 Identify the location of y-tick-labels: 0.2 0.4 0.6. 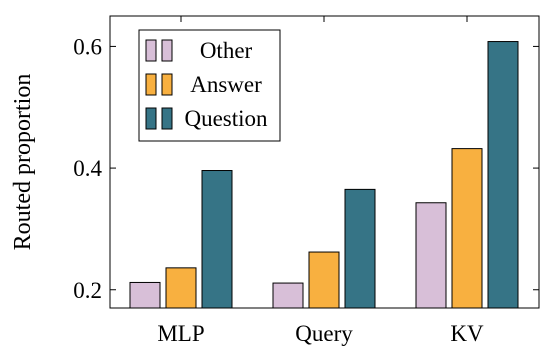
(87, 168).